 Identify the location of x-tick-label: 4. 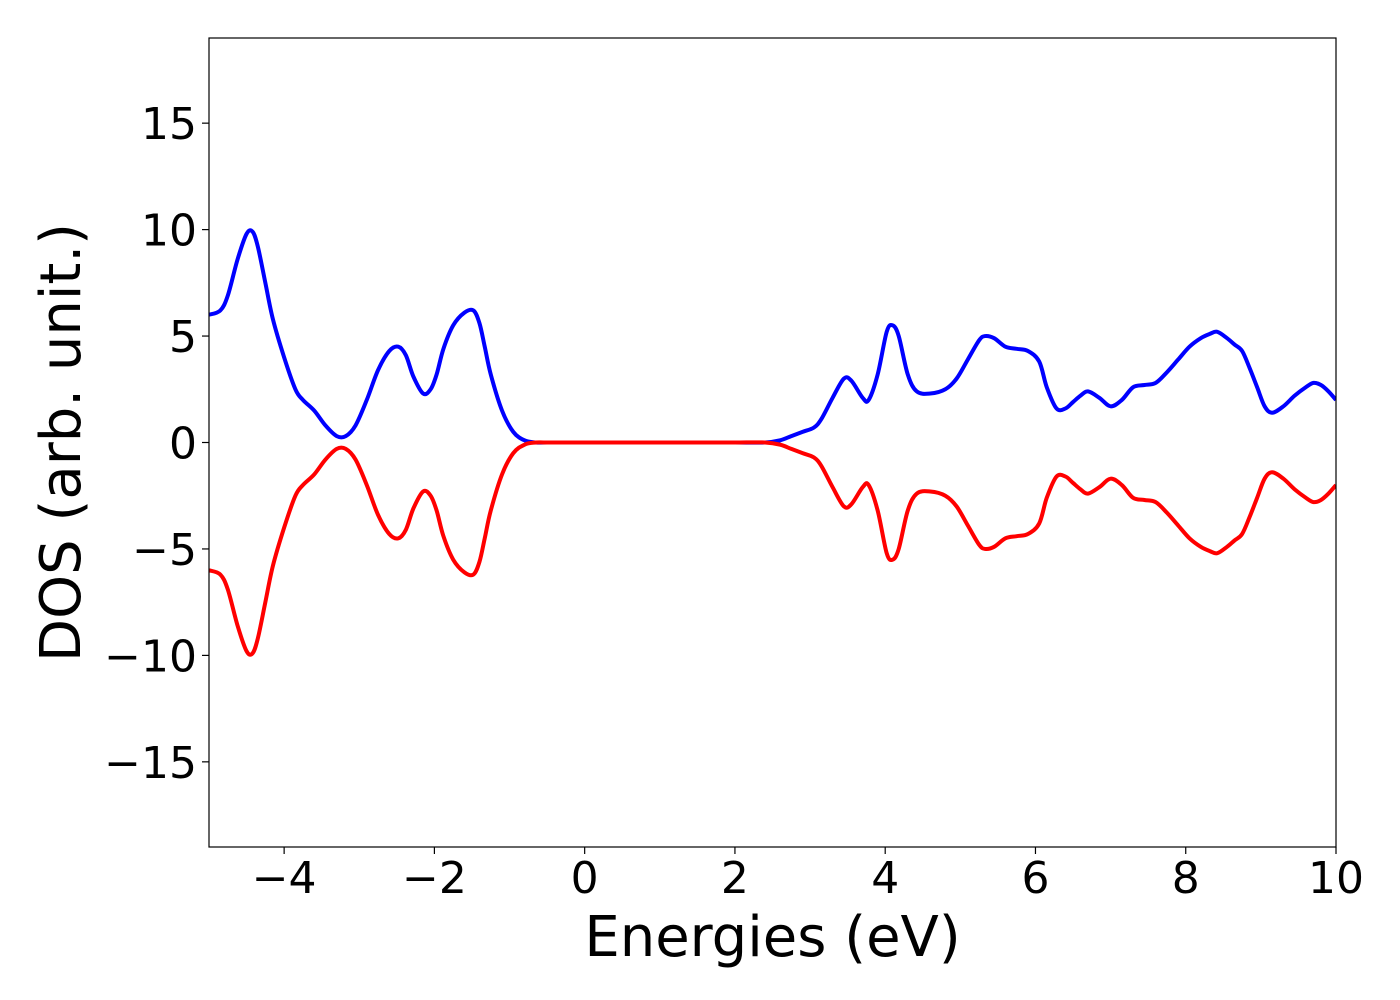
(885, 878).